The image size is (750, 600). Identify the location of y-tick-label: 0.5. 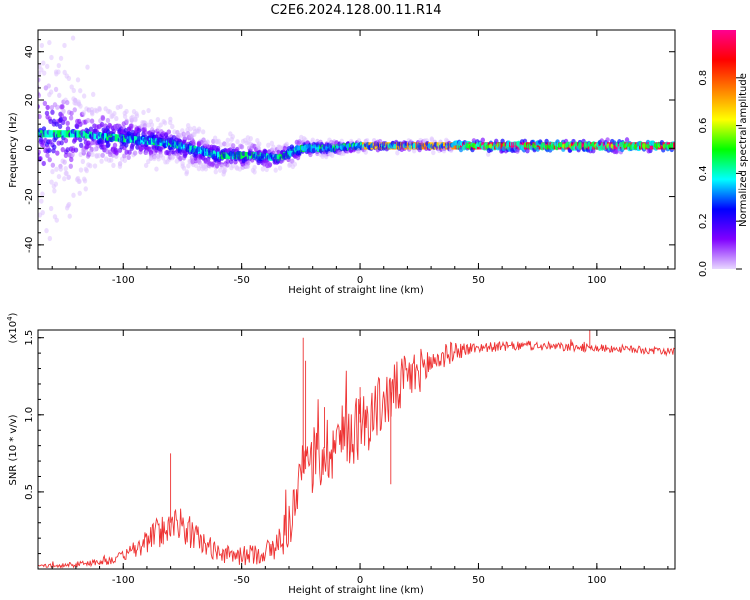
(29, 492).